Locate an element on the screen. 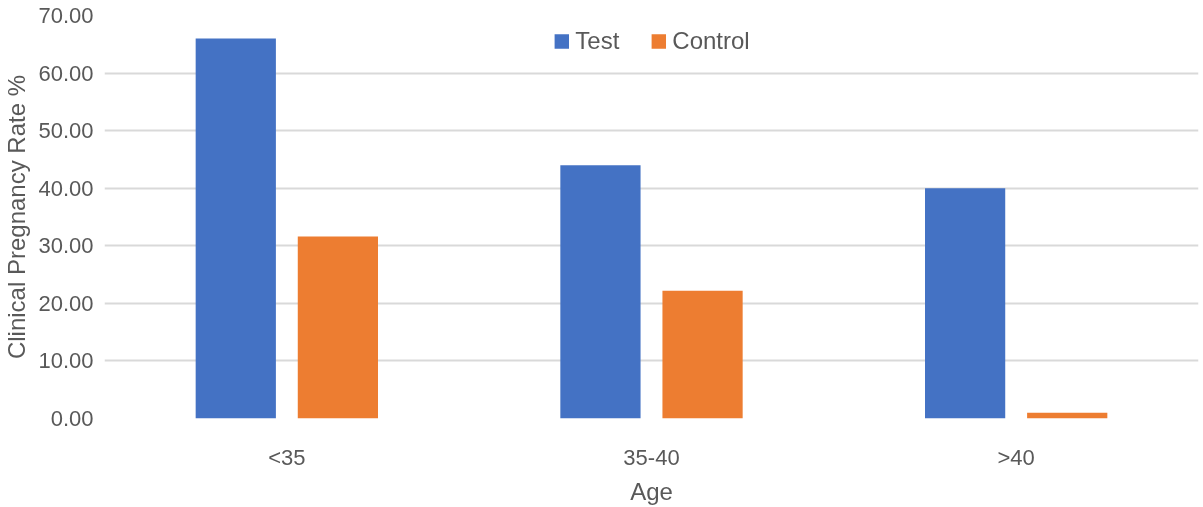 This screenshot has width=1203, height=507. x-tick-label: <35 is located at coordinates (287, 457).